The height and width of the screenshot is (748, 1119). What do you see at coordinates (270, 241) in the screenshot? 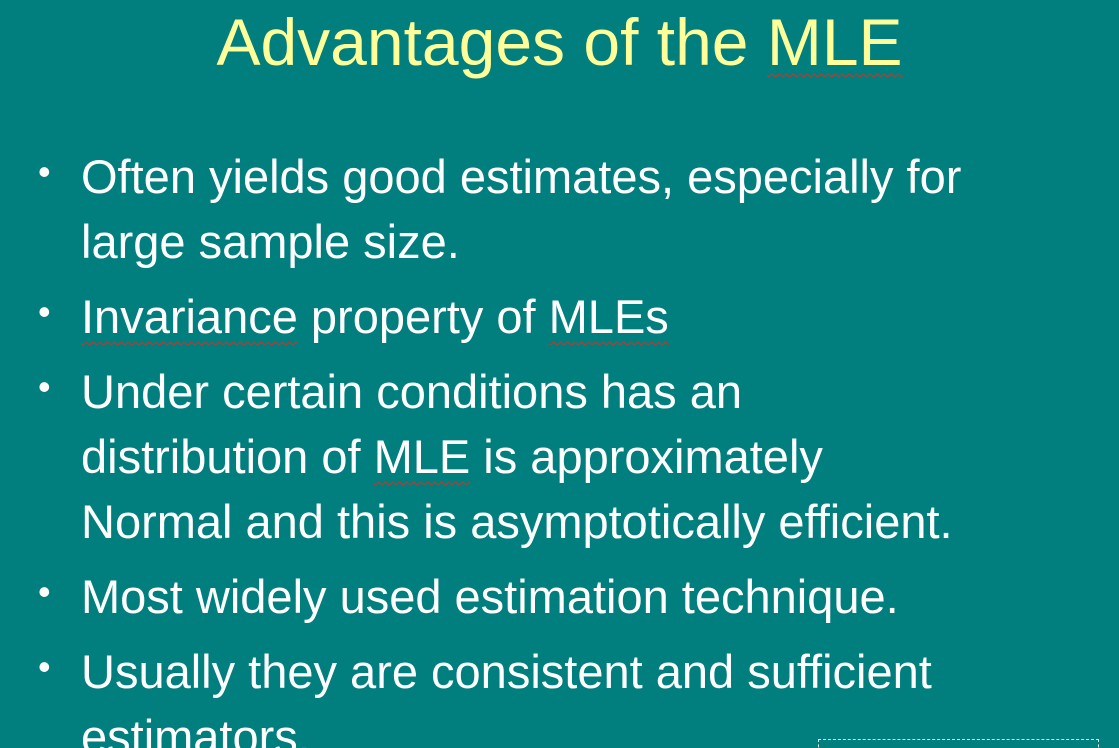
I see `bullet-1-line-2: large sample size.` at bounding box center [270, 241].